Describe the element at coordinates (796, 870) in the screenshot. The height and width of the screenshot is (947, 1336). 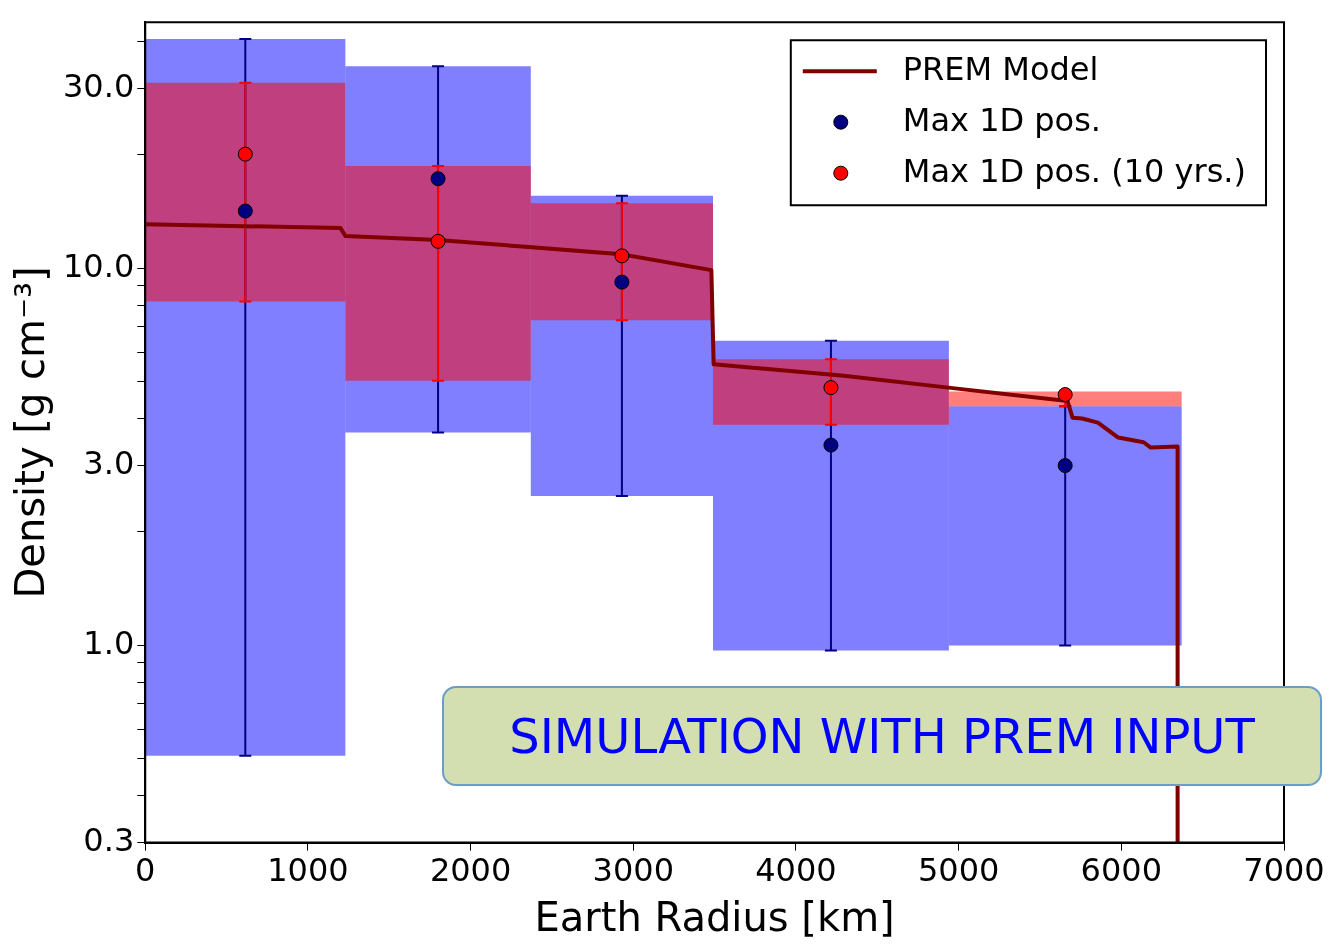
I see `x-tick-label: 4000` at that location.